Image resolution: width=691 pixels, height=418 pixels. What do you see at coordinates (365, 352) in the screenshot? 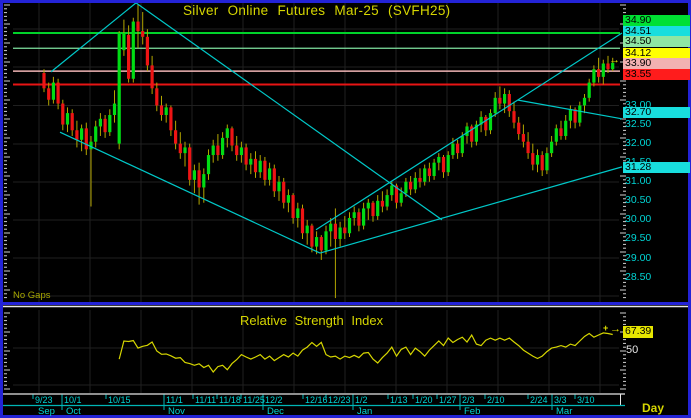
I see `rsi-line` at bounding box center [365, 352].